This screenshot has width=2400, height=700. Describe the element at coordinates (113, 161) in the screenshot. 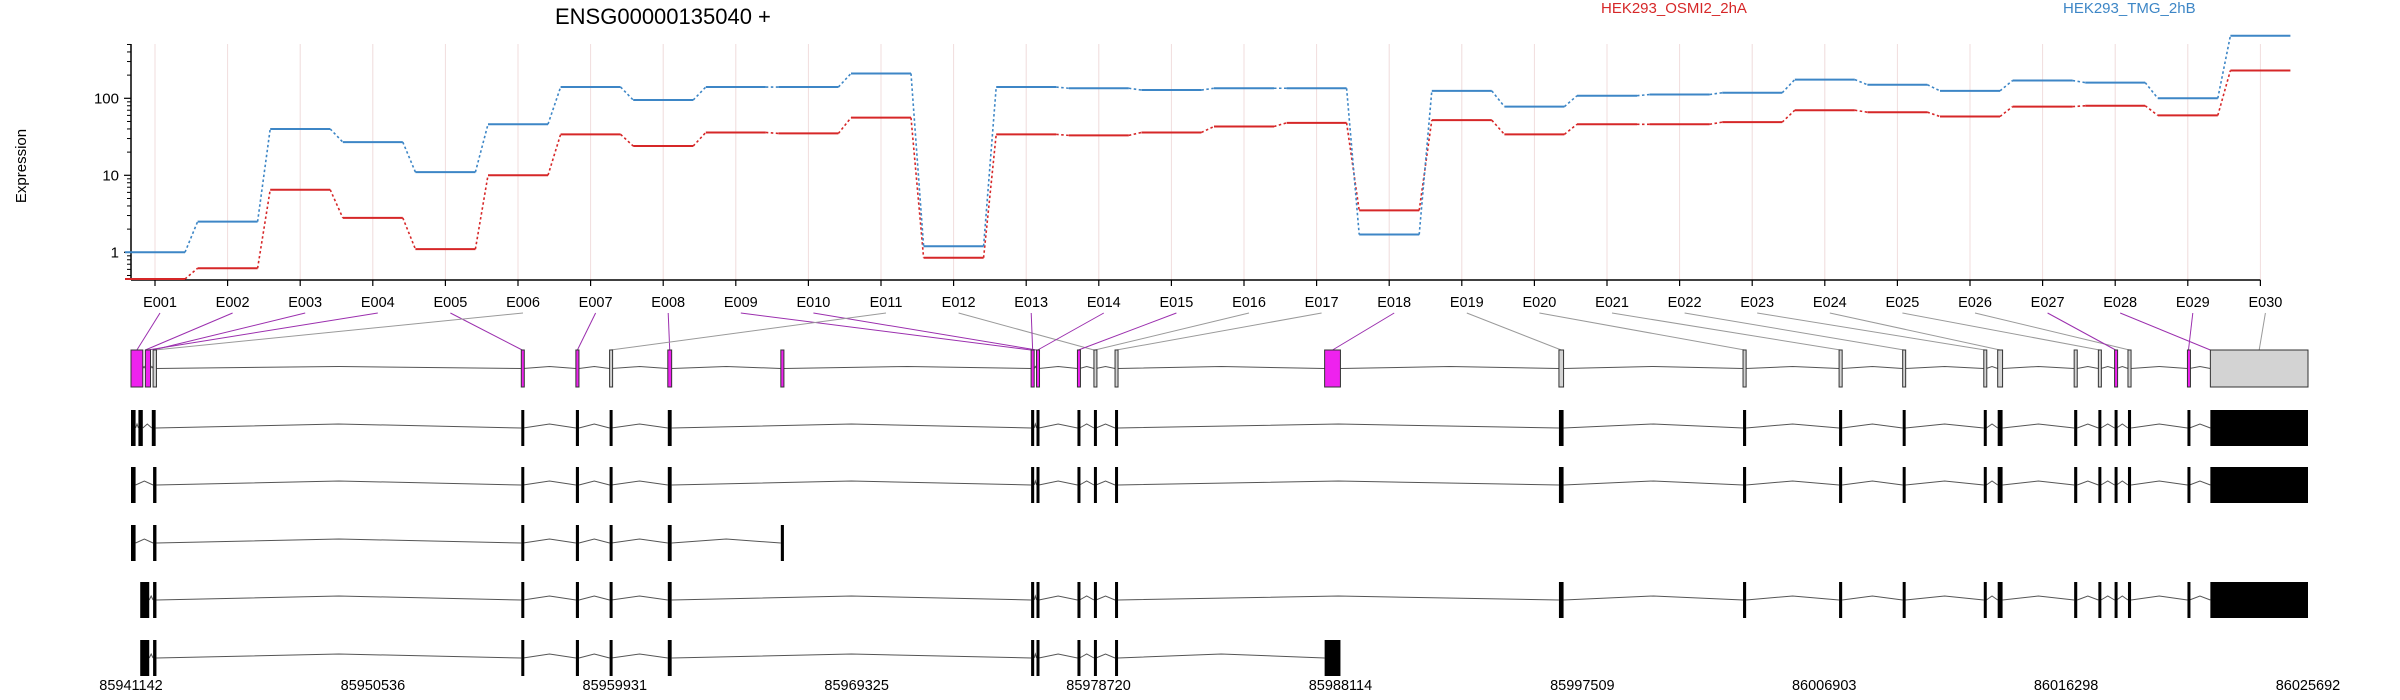

I see `y-axis: 1 10 100` at that location.